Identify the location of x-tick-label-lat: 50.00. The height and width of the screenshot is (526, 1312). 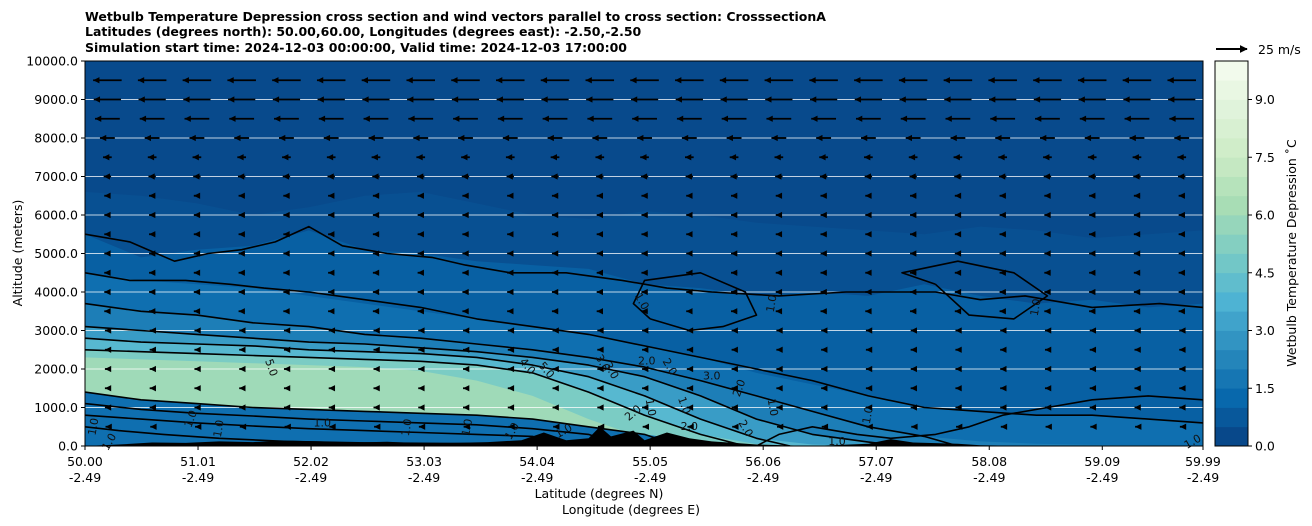
(85, 461).